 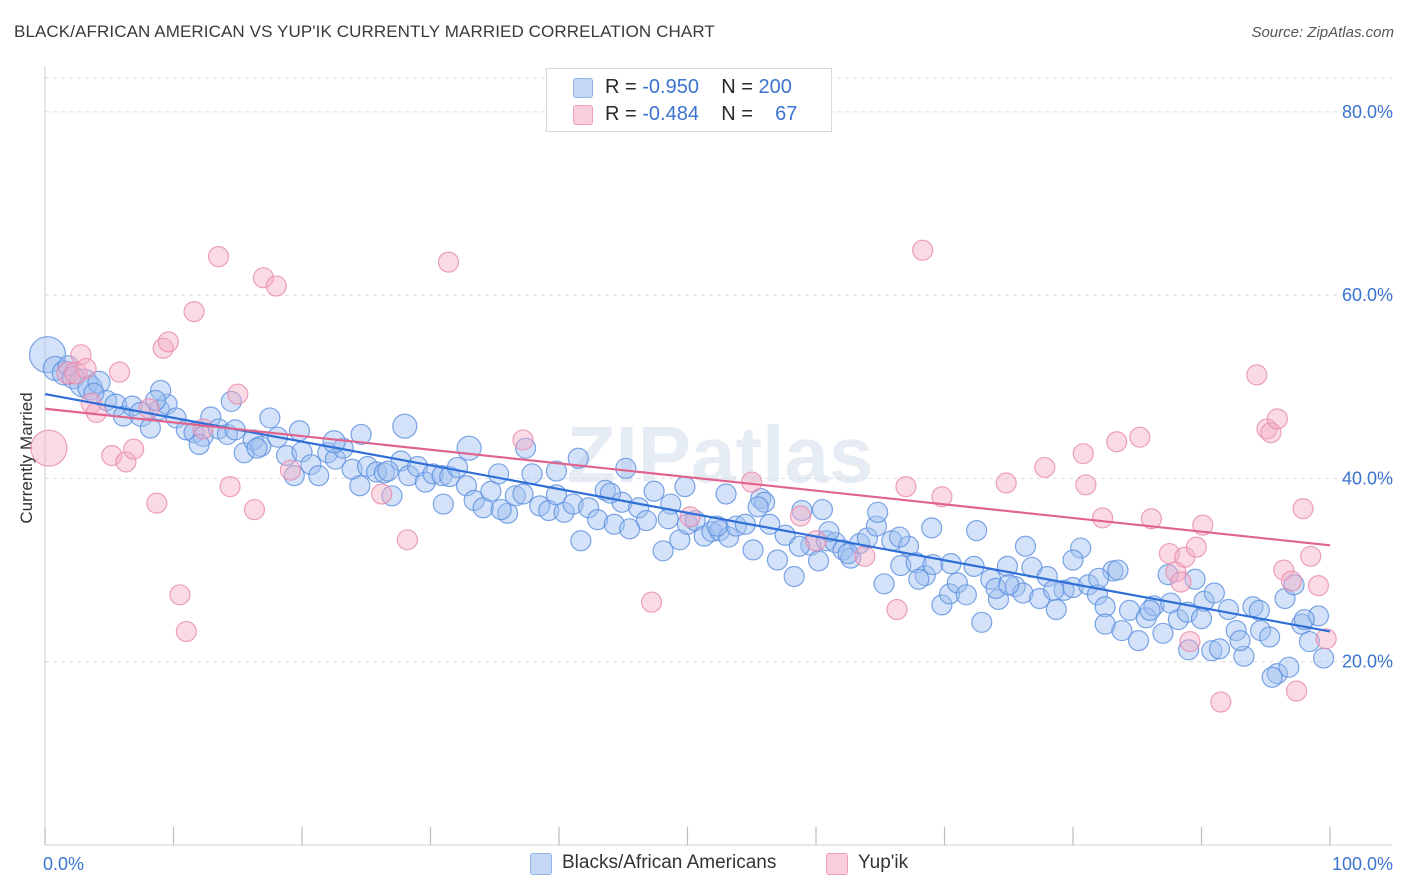 What do you see at coordinates (670, 87) in the screenshot?
I see `r-value: -0.950` at bounding box center [670, 87].